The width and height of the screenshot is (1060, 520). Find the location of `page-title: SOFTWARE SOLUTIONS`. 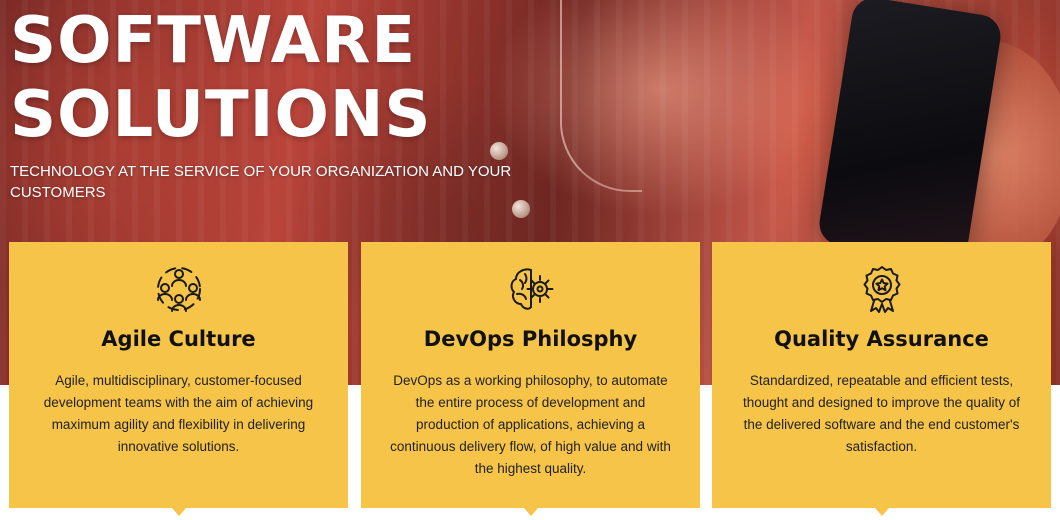

page-title: SOFTWARE SOLUTIONS is located at coordinates (221, 78).